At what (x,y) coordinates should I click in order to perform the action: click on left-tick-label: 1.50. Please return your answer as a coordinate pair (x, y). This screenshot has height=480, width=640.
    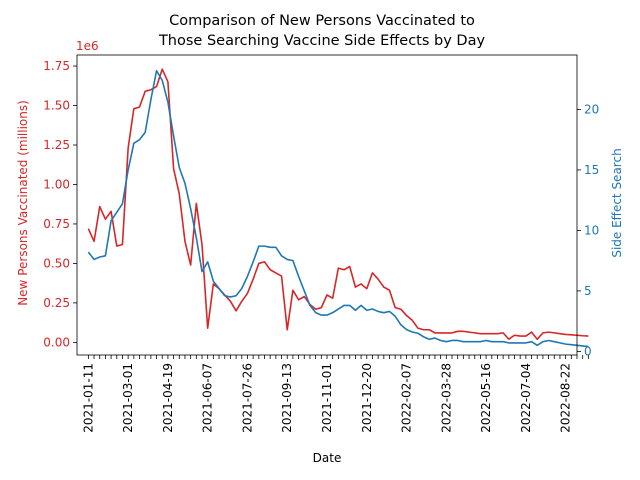
    Looking at the image, I should click on (56, 106).